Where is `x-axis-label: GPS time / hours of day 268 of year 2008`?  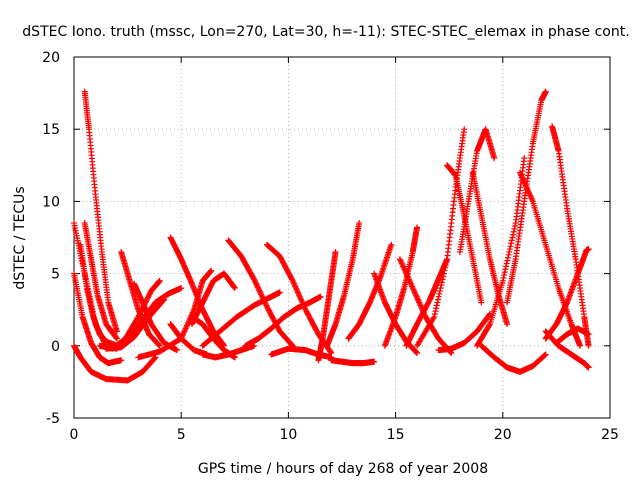 x-axis-label: GPS time / hours of day 268 of year 2008 is located at coordinates (343, 469).